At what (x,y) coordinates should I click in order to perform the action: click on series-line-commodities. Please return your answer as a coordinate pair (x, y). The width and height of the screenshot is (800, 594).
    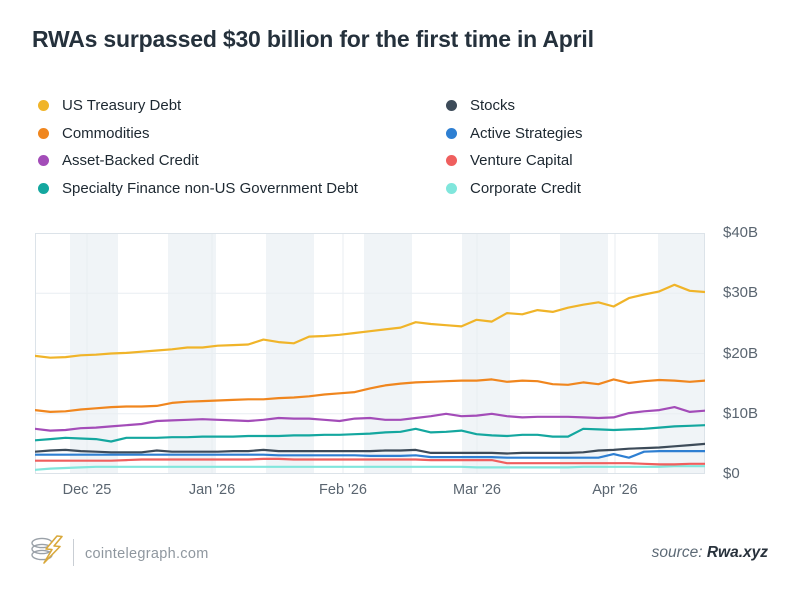
    Looking at the image, I should click on (370, 395).